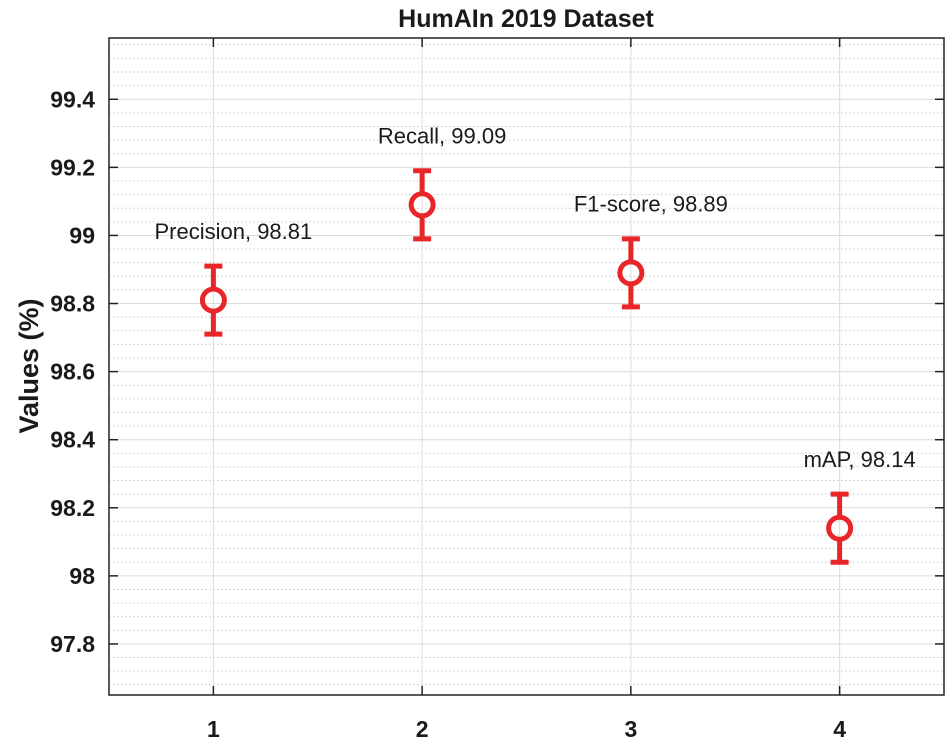  I want to click on y-tick-label: 99, so click(82, 235).